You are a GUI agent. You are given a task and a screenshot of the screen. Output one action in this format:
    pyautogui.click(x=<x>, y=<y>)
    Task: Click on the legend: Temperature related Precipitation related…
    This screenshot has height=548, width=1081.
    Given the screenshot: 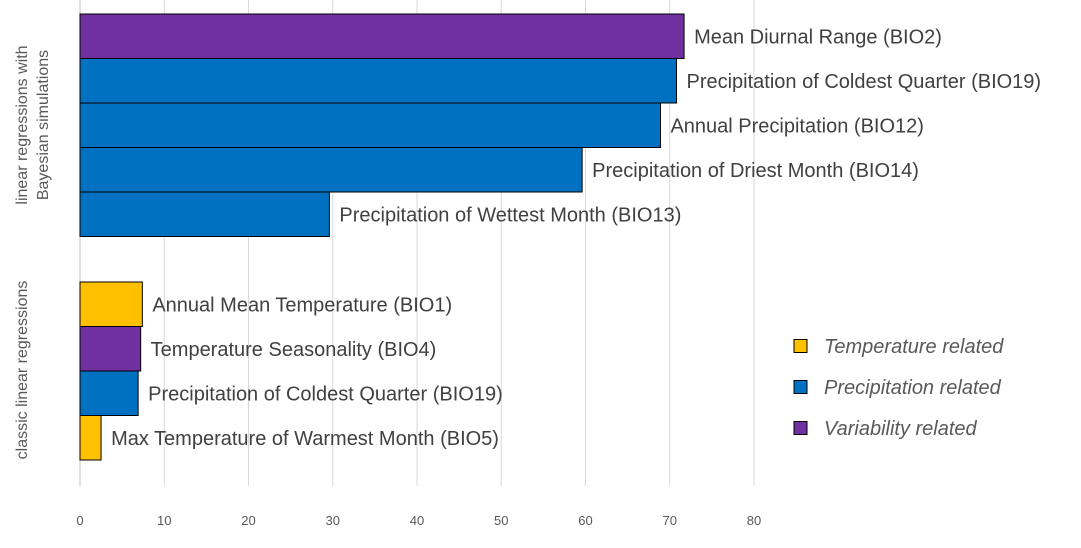 What is the action you would take?
    pyautogui.click(x=898, y=388)
    